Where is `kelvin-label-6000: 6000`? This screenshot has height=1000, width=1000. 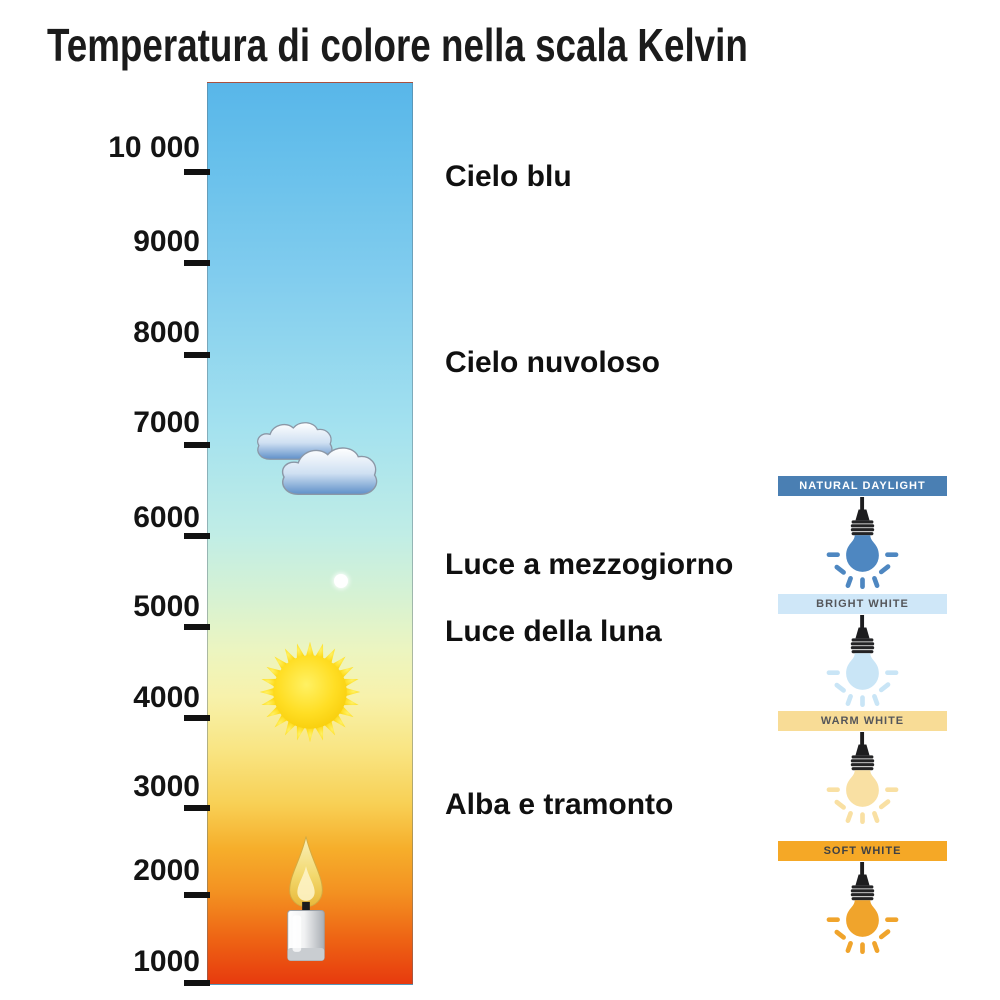 kelvin-label-6000: 6000 is located at coordinates (166, 517).